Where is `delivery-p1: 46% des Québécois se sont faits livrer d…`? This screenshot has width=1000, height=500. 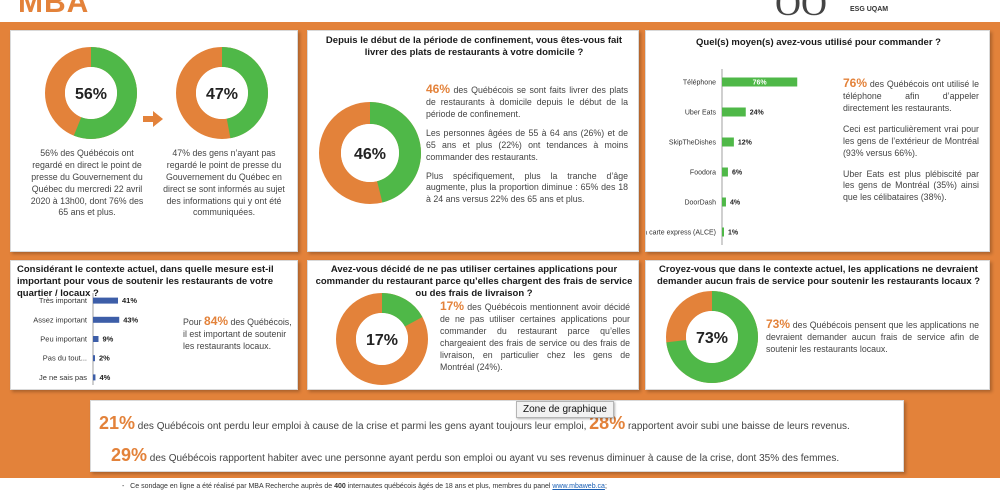 delivery-p1: 46% des Québécois se sont faits livrer d… is located at coordinates (527, 101).